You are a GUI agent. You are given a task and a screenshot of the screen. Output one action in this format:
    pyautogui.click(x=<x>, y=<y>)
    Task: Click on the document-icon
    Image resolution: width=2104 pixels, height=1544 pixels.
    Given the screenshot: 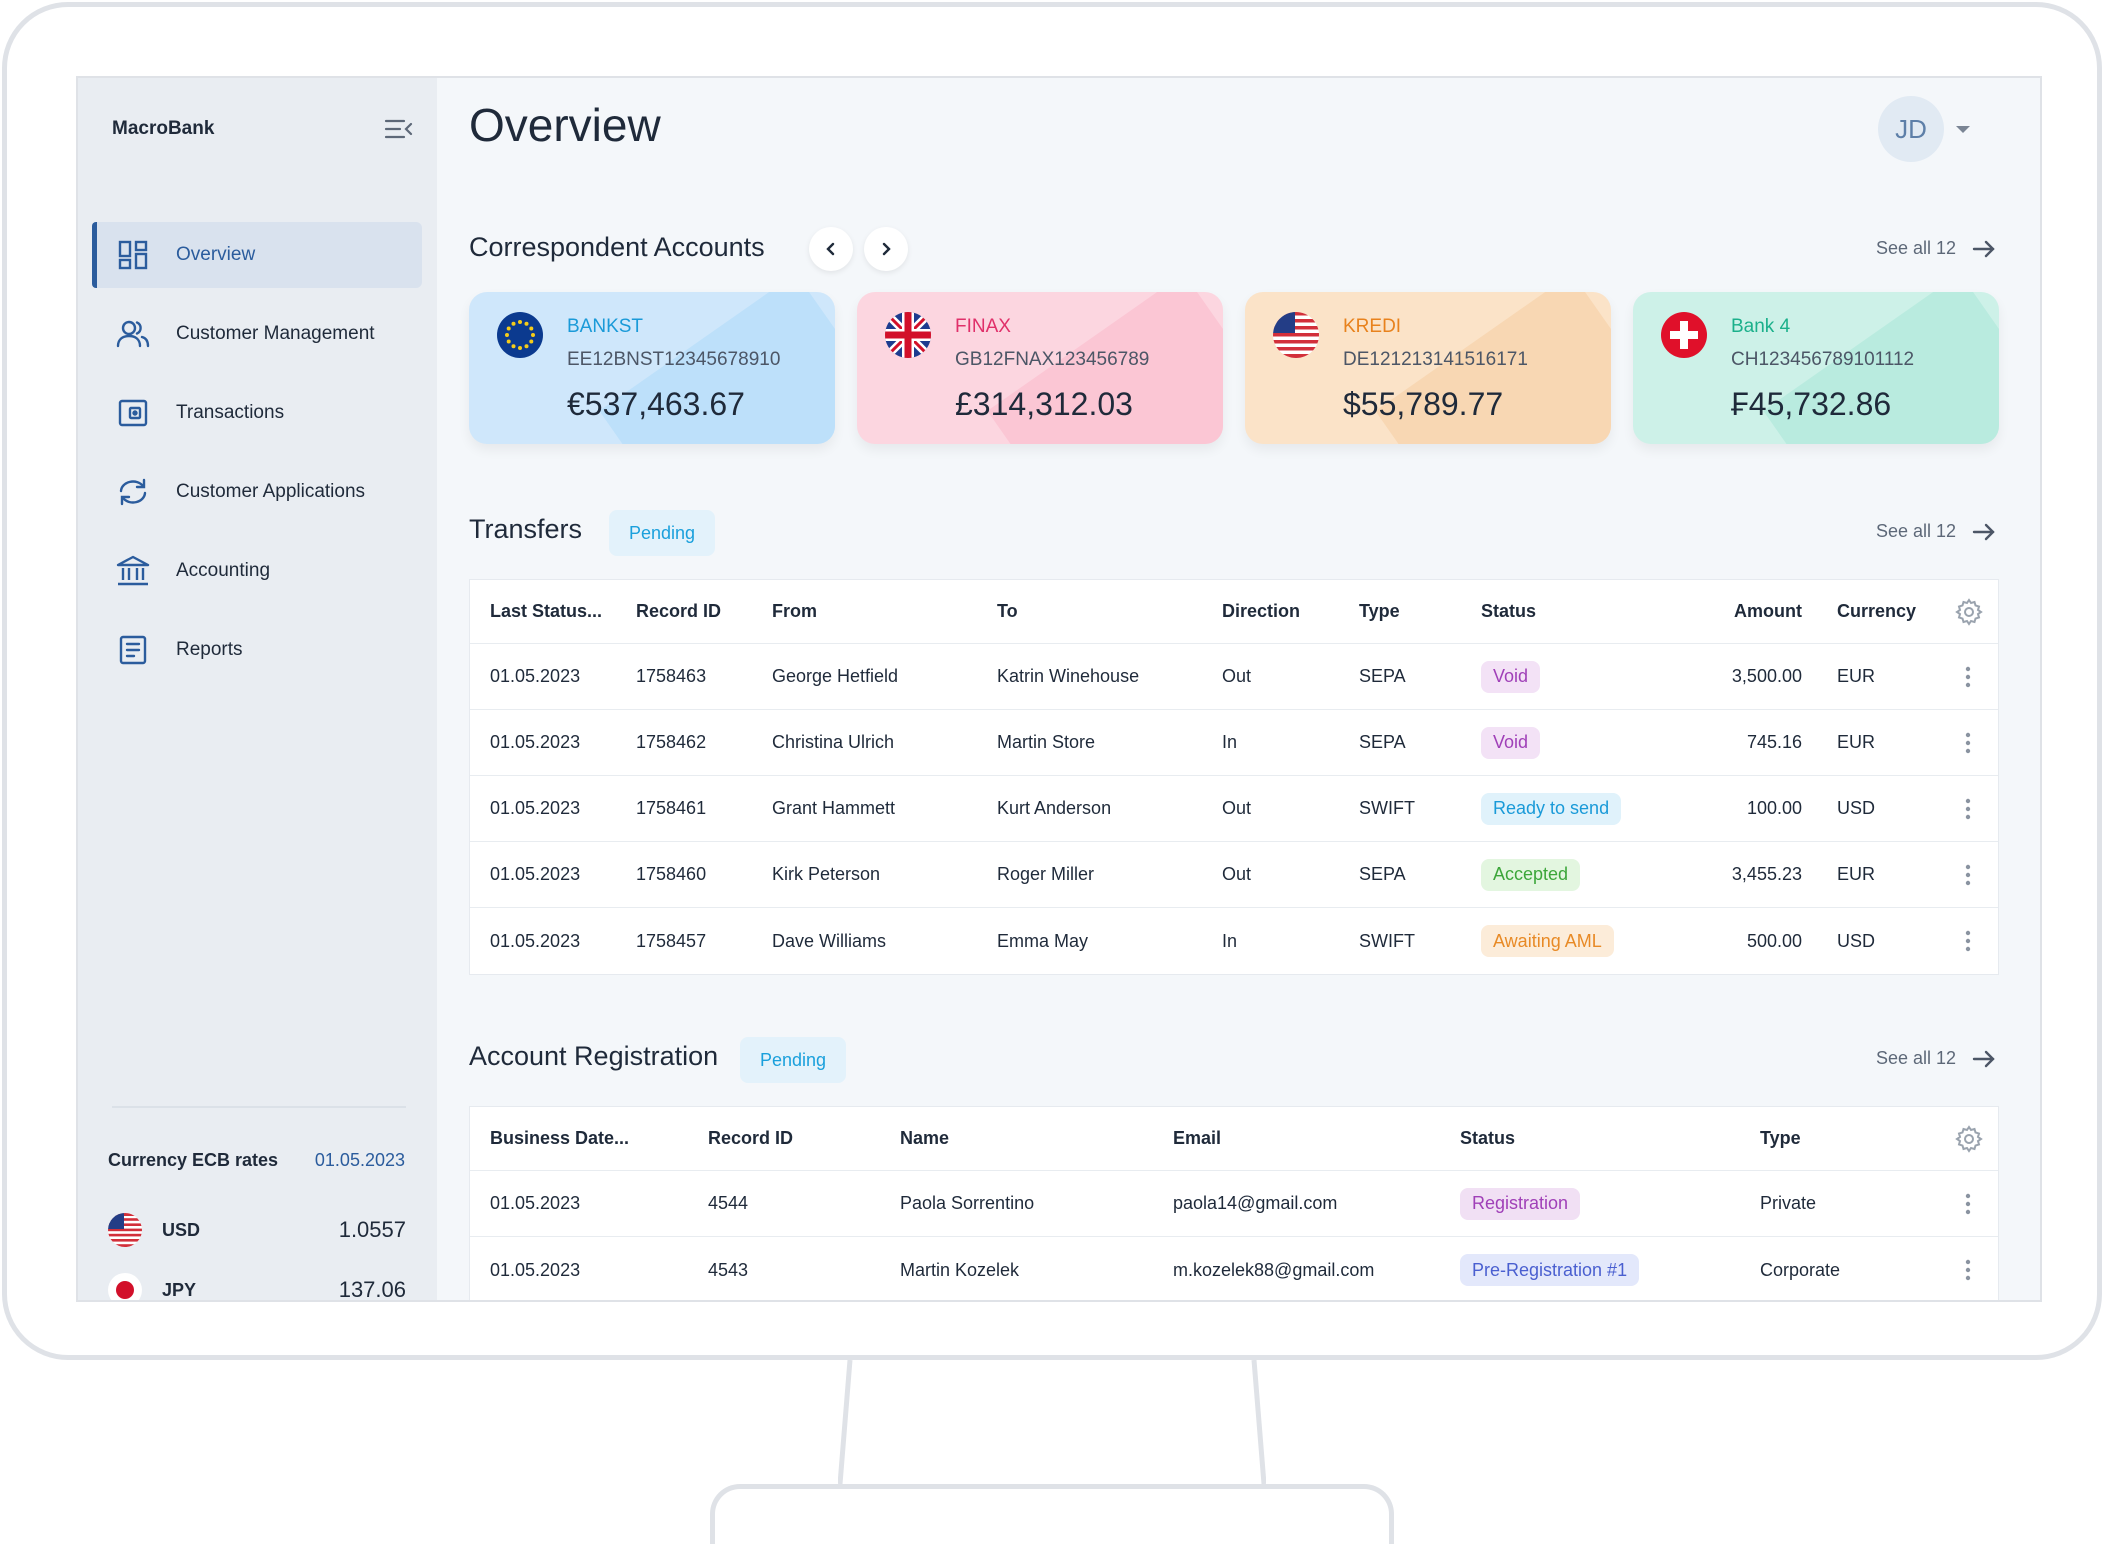 What is the action you would take?
    pyautogui.click(x=133, y=650)
    